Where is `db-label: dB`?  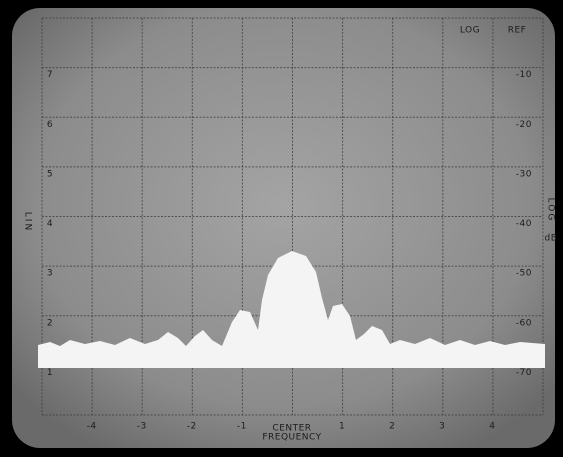
db-label: dB is located at coordinates (551, 239).